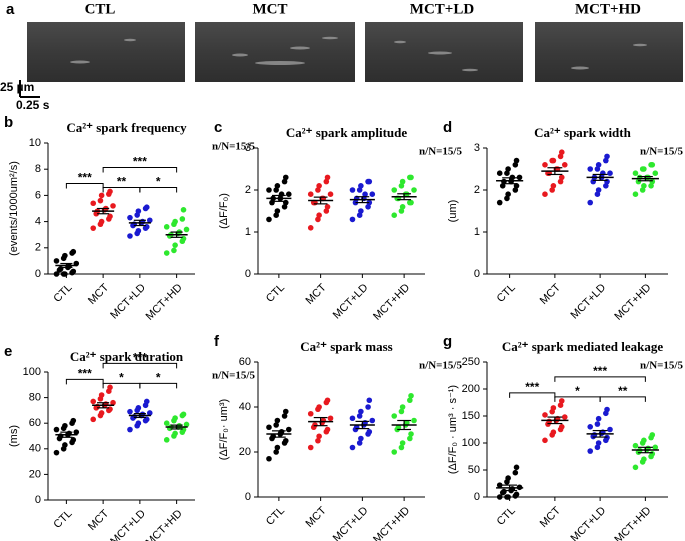 The width and height of the screenshot is (685, 541). Describe the element at coordinates (471, 416) in the screenshot. I see `y-tick-label: 150` at that location.